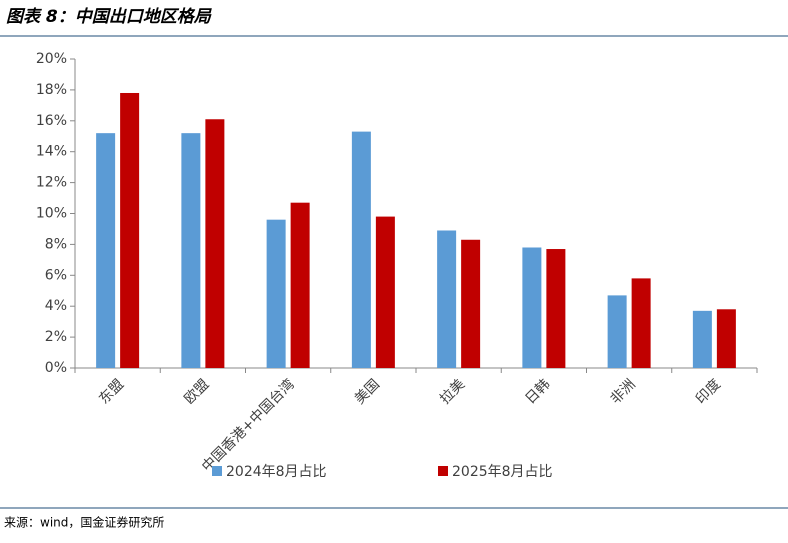 The height and width of the screenshot is (543, 788). Describe the element at coordinates (109, 17) in the screenshot. I see `chart-title: 图表 8：中国出口地区格局` at that location.